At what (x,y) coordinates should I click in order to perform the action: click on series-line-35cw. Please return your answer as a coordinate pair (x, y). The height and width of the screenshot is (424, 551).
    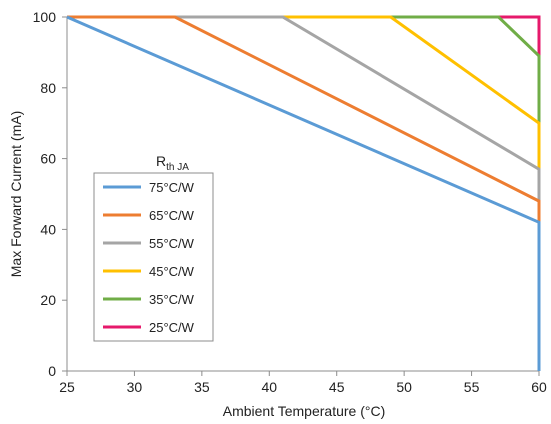
    Looking at the image, I should click on (465, 69).